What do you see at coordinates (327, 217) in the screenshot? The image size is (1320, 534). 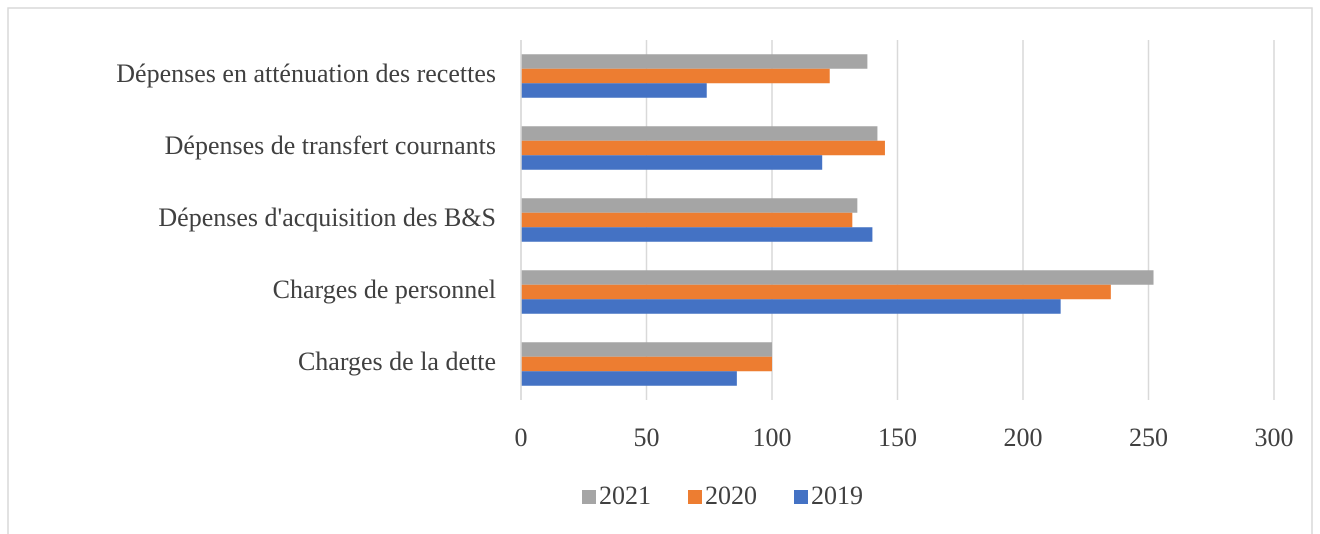 I see `y-tick-label: Dépenses d'acquisition des B&S` at bounding box center [327, 217].